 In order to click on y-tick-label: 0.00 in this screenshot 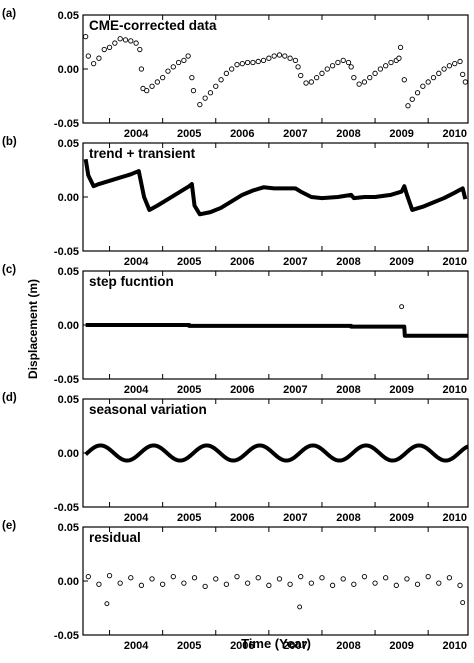, I will do `click(68, 198)`.